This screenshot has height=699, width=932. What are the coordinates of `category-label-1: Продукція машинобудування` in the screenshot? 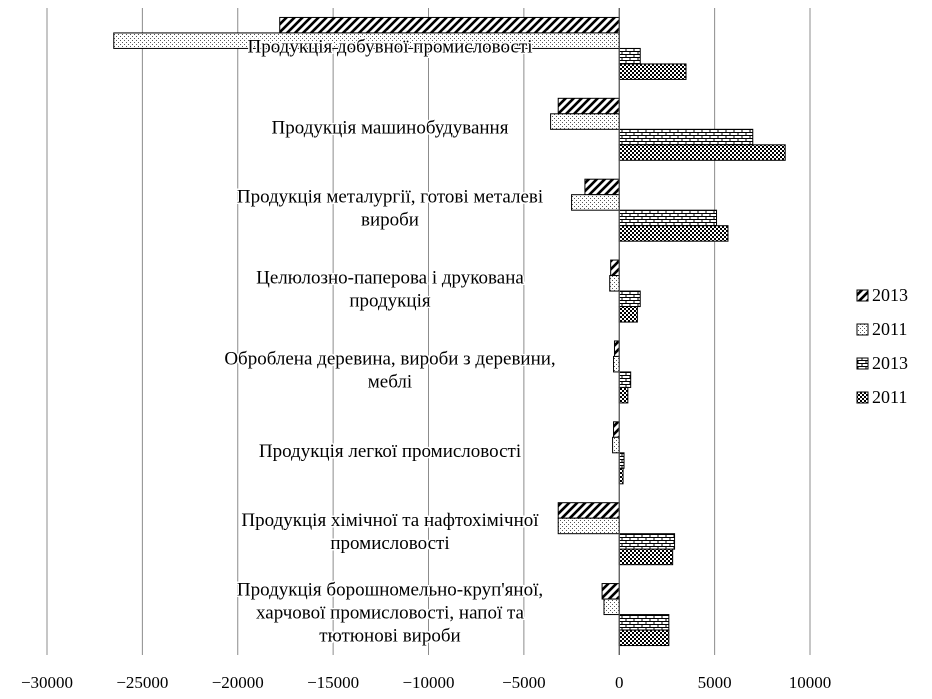 It's located at (390, 127).